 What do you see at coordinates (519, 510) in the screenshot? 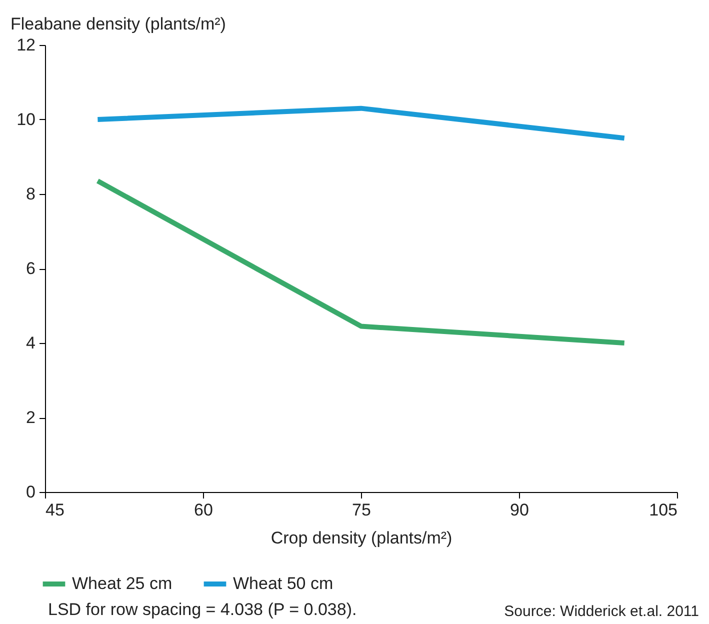
I see `x-tick-label: 90` at bounding box center [519, 510].